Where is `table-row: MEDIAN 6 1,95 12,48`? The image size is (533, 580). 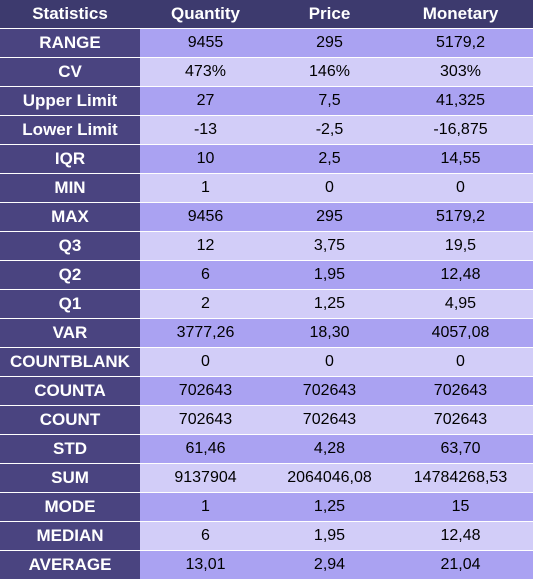 table-row: MEDIAN 6 1,95 12,48 is located at coordinates (266, 536).